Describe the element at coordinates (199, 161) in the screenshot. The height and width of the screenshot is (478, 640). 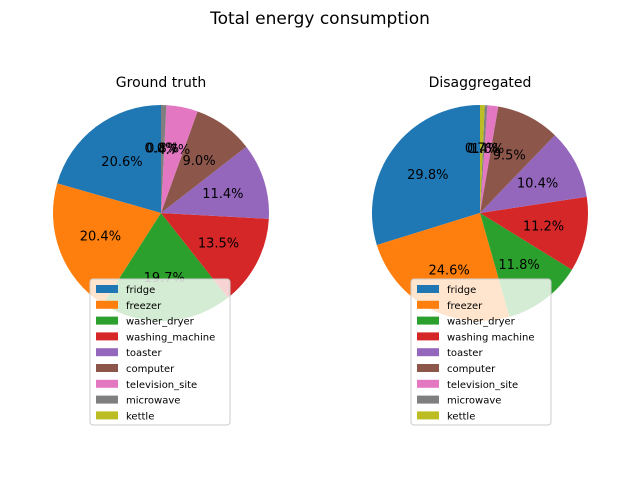
I see `pct-label-computer: 9.0%` at that location.